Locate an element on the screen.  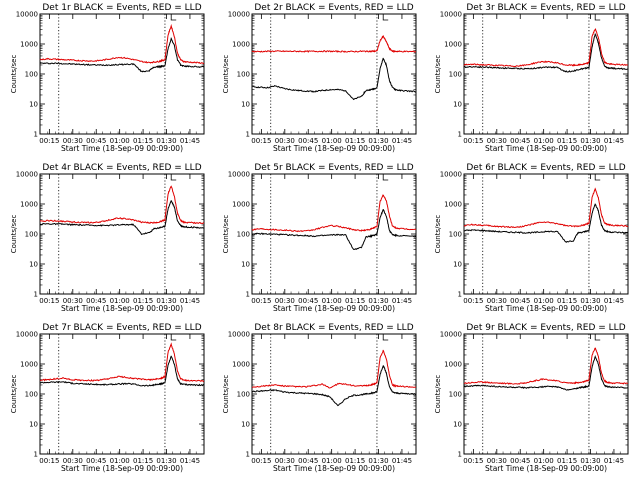
panel-title: Det 6r BLACK = Events, RED = LLD is located at coordinates (545, 168).